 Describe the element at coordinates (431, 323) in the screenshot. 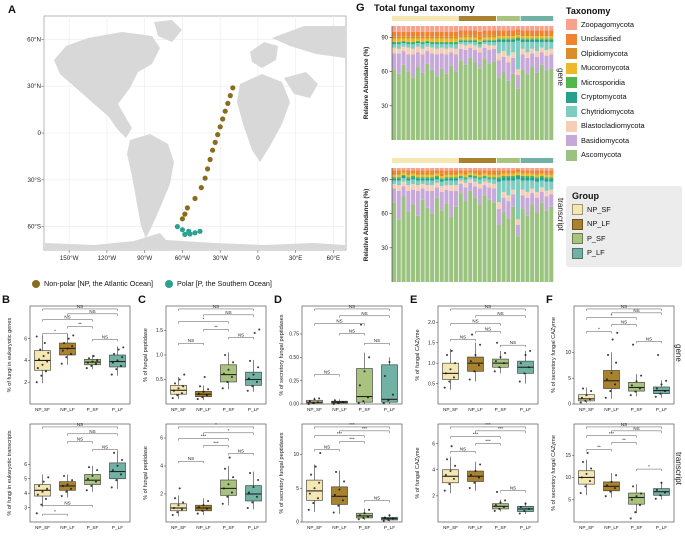

I see `y-tick-label: 2.0` at that location.